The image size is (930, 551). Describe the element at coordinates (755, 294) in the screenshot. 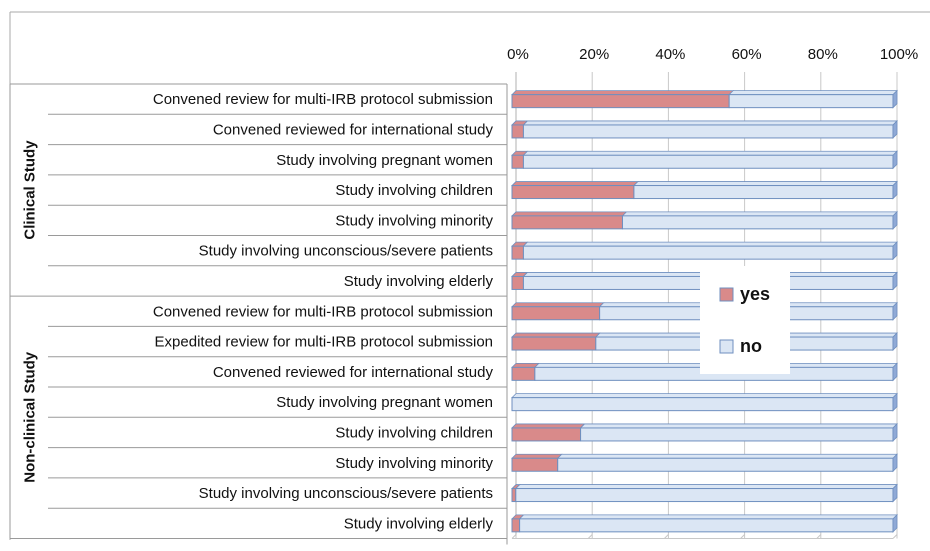

I see `legend-label-yes: yes` at that location.